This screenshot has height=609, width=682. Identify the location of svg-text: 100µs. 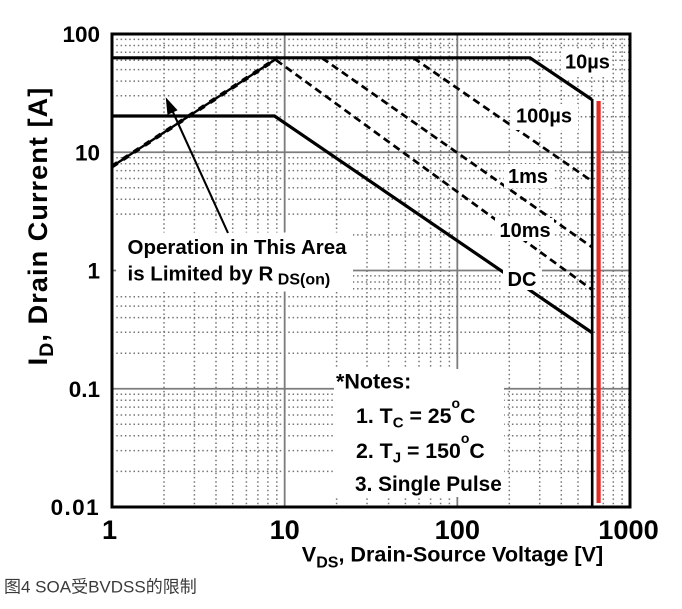
(544, 117).